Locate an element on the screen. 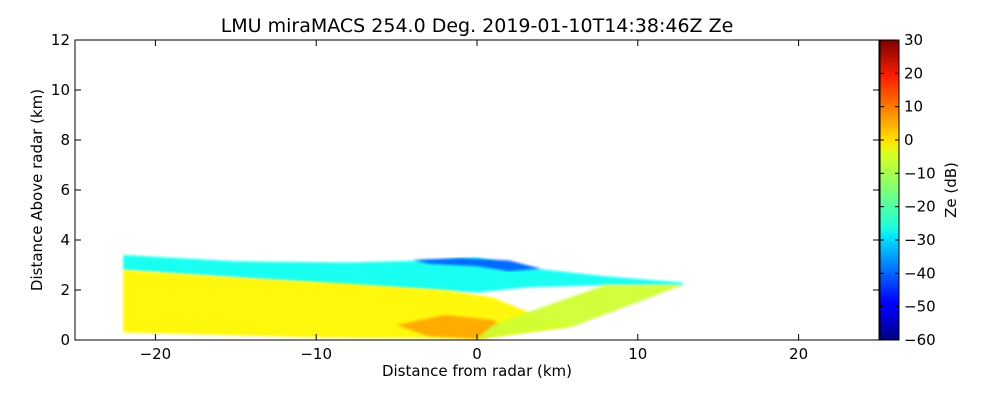 Image resolution: width=1000 pixels, height=400 pixels. colorbar-tick-label: −20 is located at coordinates (920, 207).